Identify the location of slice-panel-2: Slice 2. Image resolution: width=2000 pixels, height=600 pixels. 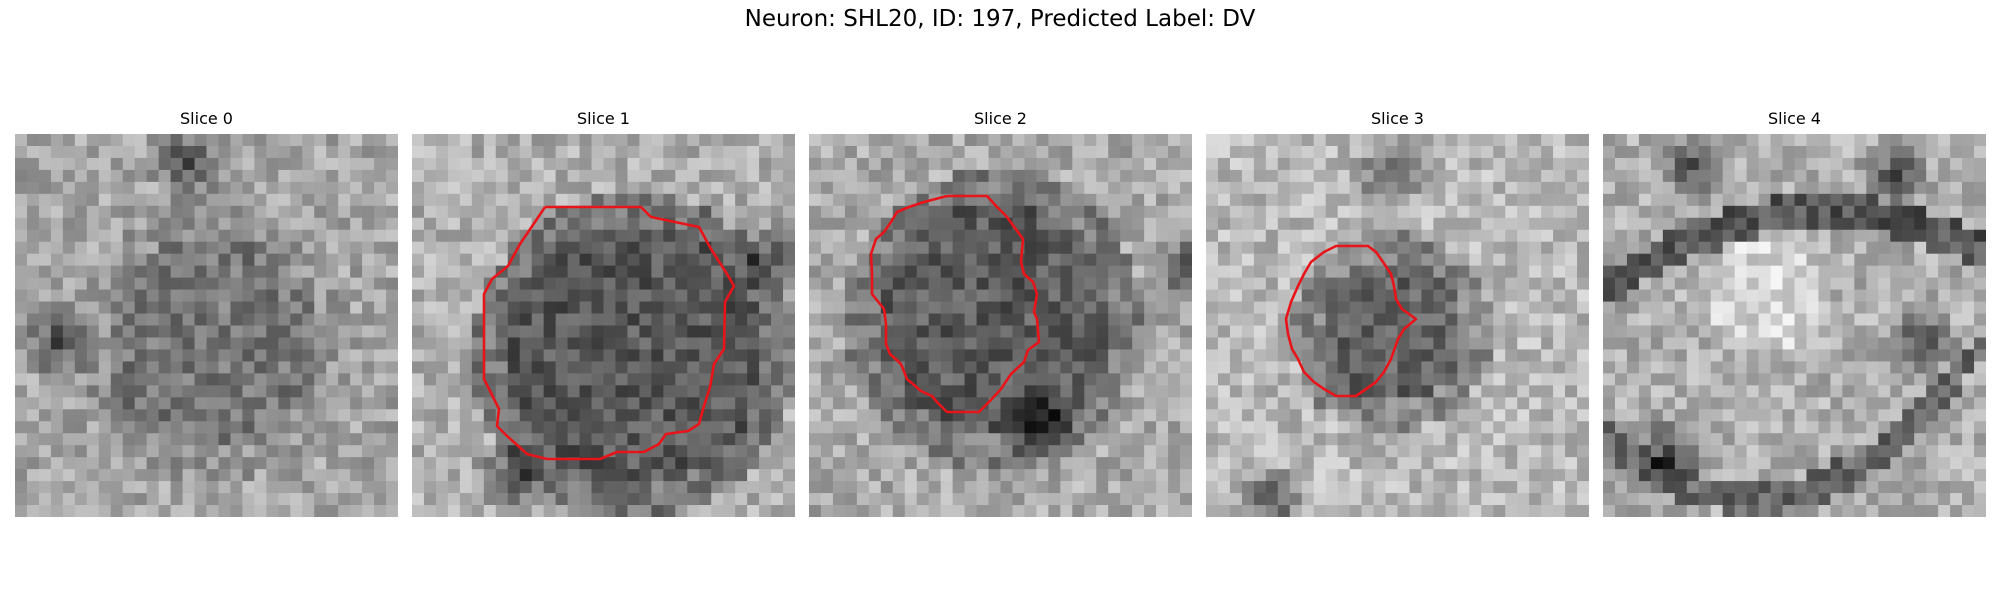
(1000, 312).